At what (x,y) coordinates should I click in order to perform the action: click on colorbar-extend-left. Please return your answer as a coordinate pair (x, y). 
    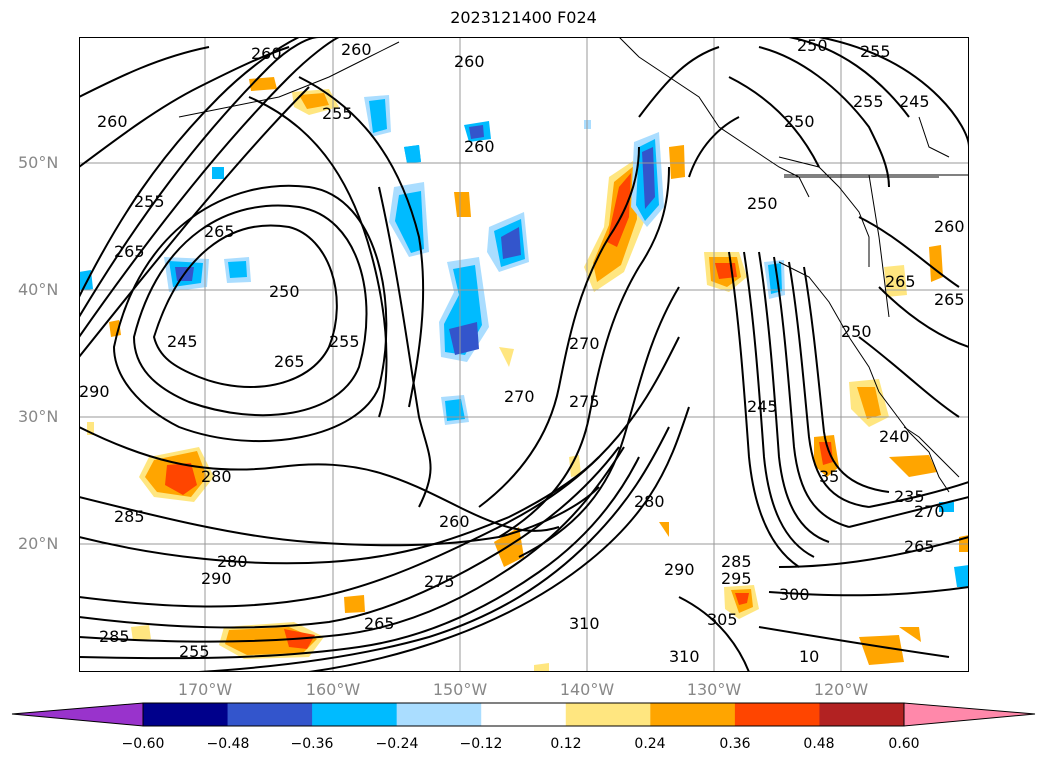
    Looking at the image, I should click on (77, 714).